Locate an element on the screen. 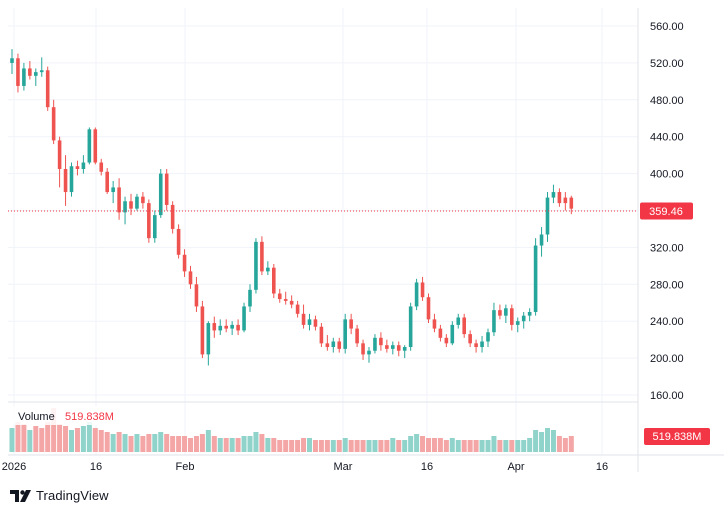 Image resolution: width=724 pixels, height=515 pixels. price-tick-label: 200.00 is located at coordinates (667, 359).